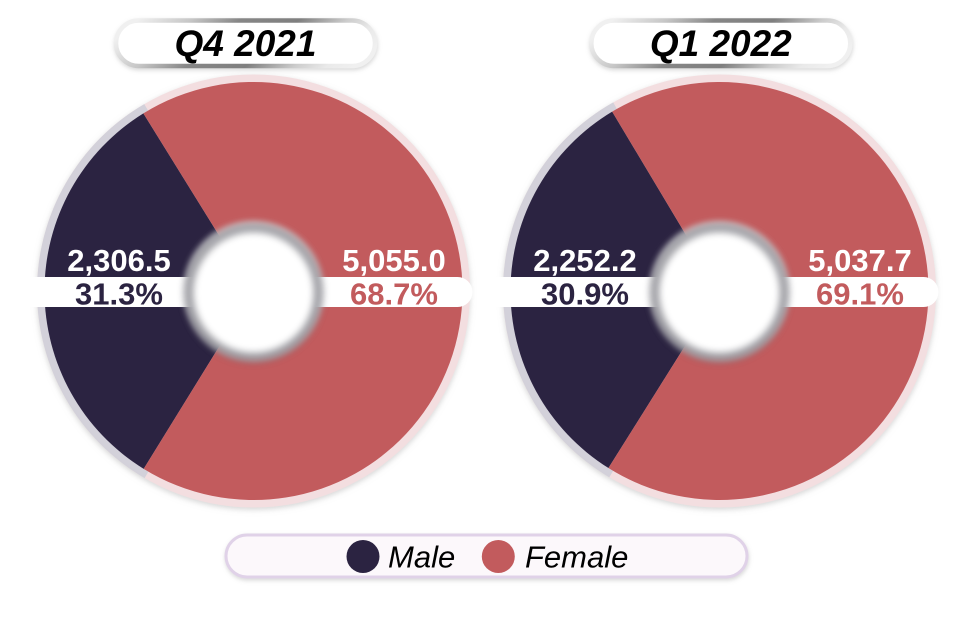 Image resolution: width=962 pixels, height=617 pixels. What do you see at coordinates (119, 294) in the screenshot?
I see `svg-text: 31.3%` at bounding box center [119, 294].